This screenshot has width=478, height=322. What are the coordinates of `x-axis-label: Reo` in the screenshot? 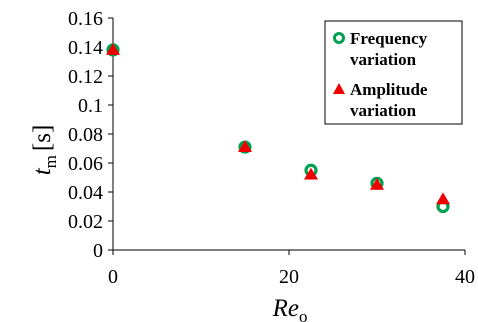 It's located at (290, 308).